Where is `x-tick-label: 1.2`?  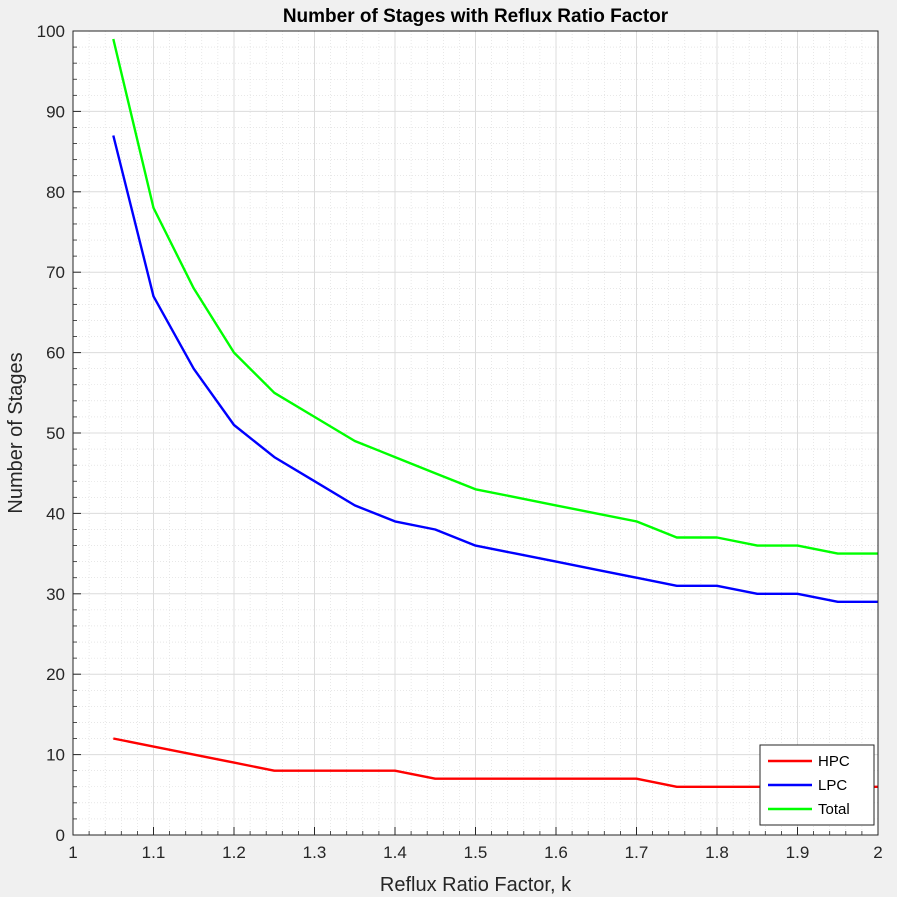
x-tick-label: 1.2 is located at coordinates (234, 852).